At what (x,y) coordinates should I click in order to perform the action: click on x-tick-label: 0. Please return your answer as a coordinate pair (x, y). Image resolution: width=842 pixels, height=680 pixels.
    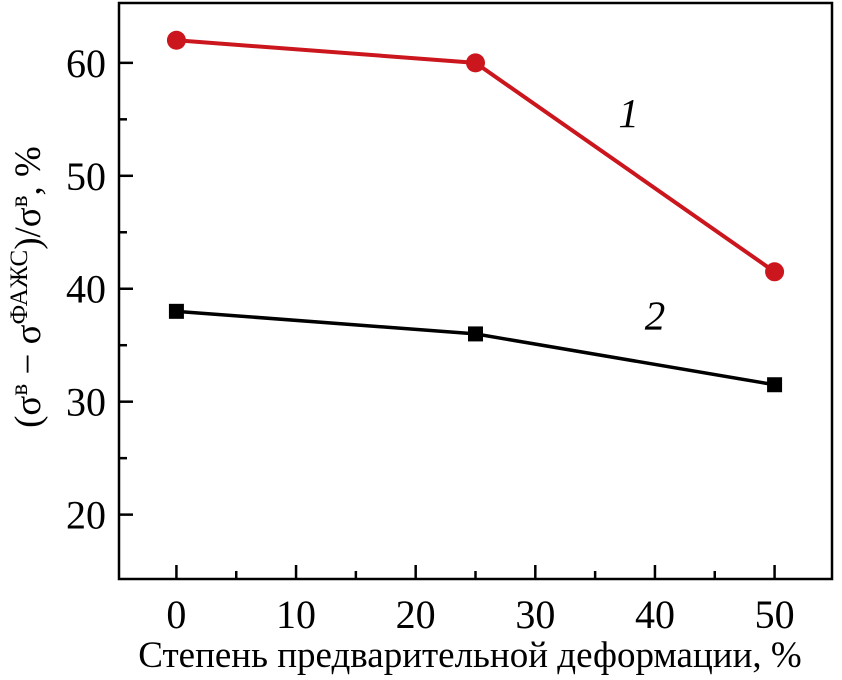
    Looking at the image, I should click on (176, 614).